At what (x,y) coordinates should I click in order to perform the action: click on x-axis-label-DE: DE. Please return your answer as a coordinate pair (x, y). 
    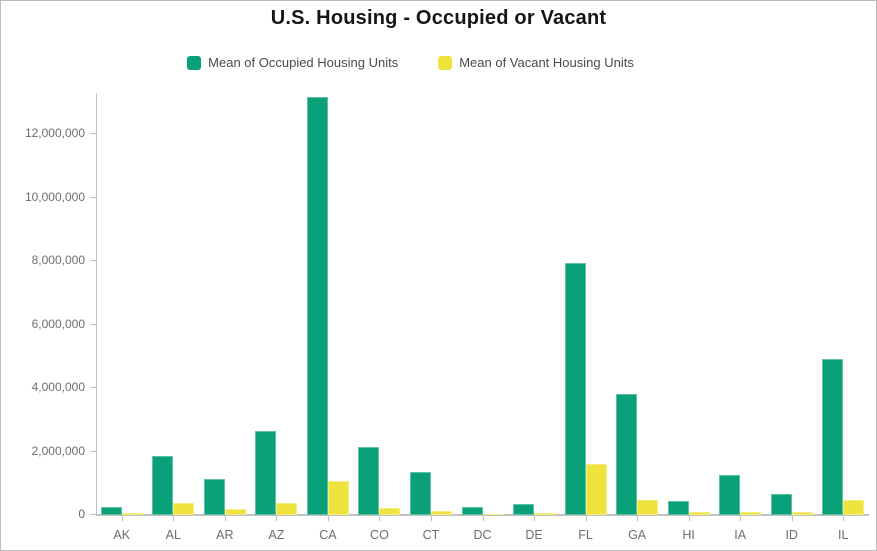
    Looking at the image, I should click on (534, 535).